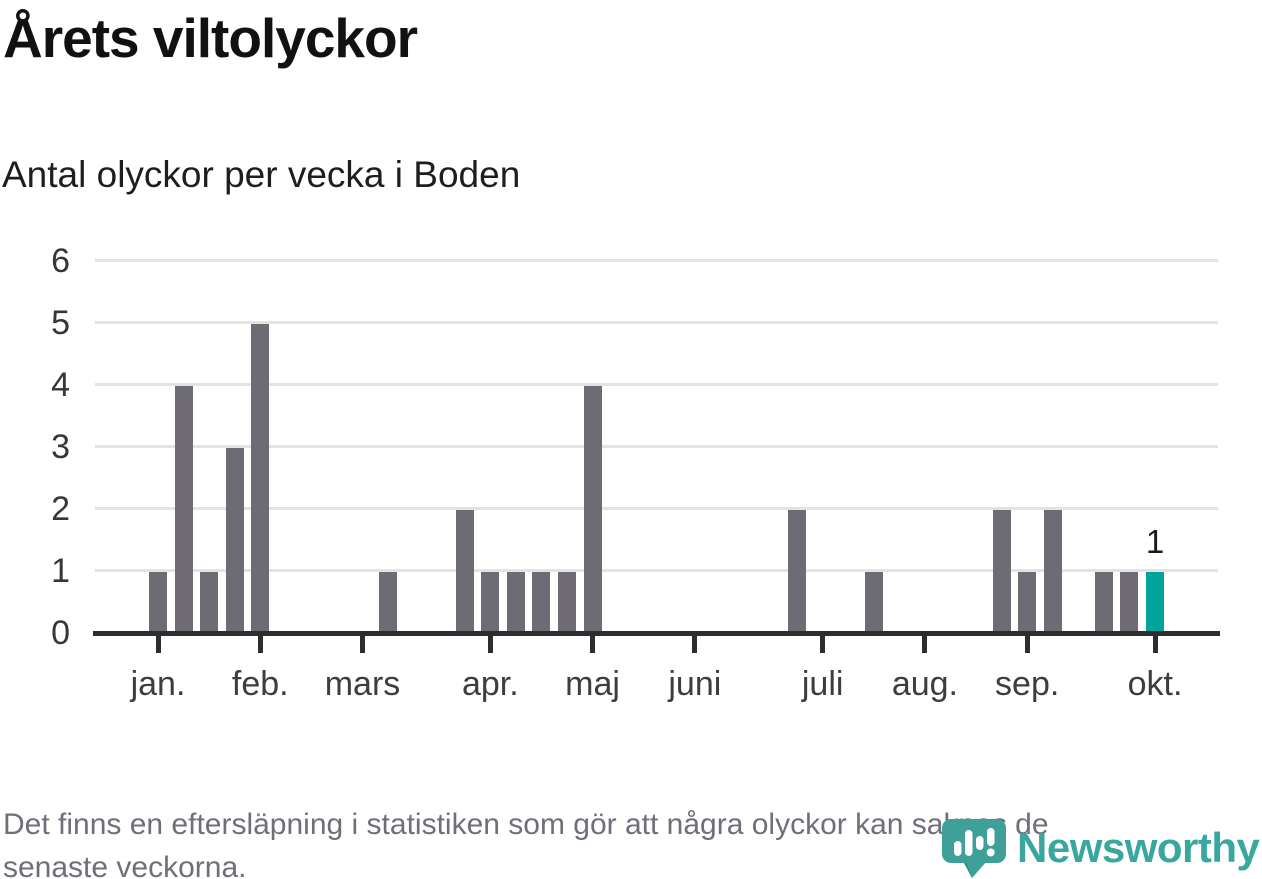  What do you see at coordinates (260, 684) in the screenshot?
I see `x-axis-month-label: feb.` at bounding box center [260, 684].